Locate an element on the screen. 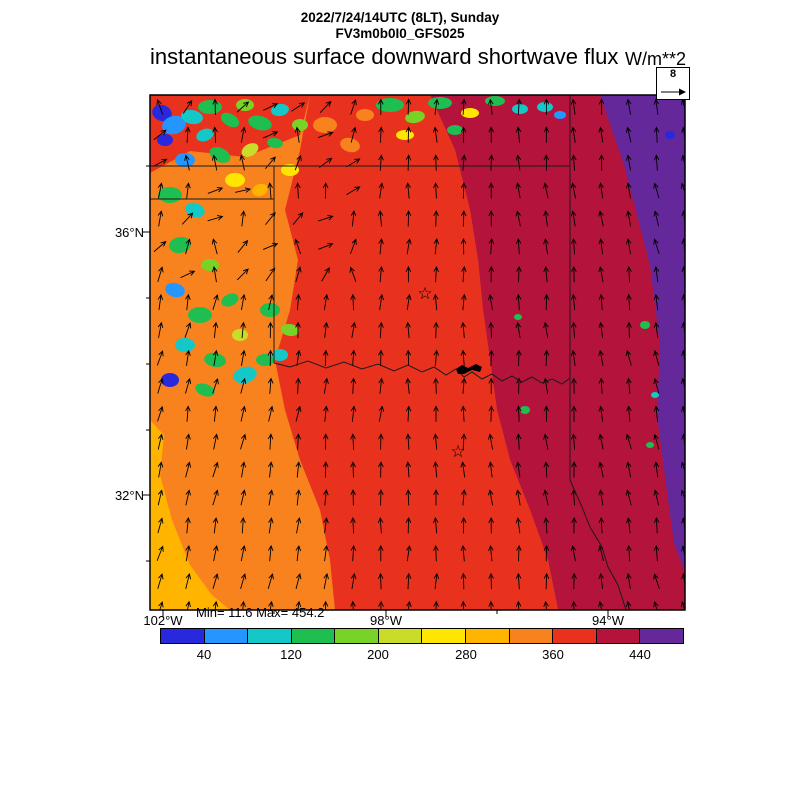  colorbar-tick-40: 40 is located at coordinates (204, 654).